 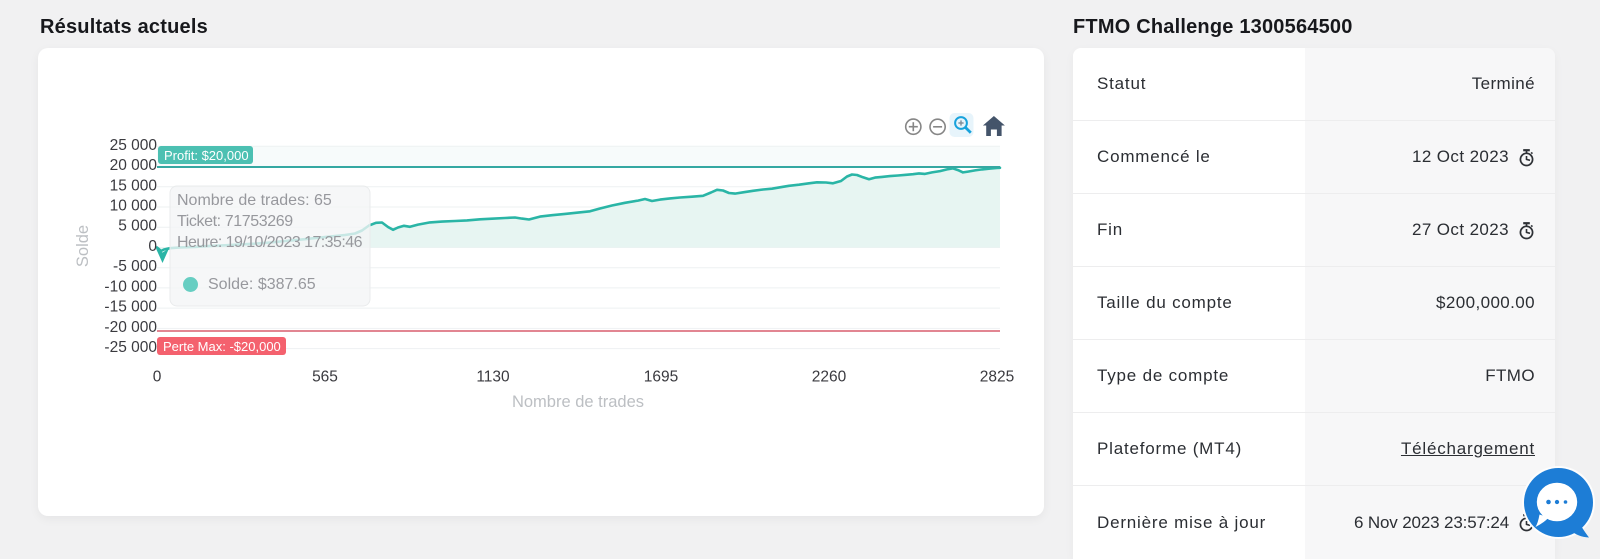 I want to click on svg-text: Profit: $20,000, so click(x=206, y=155).